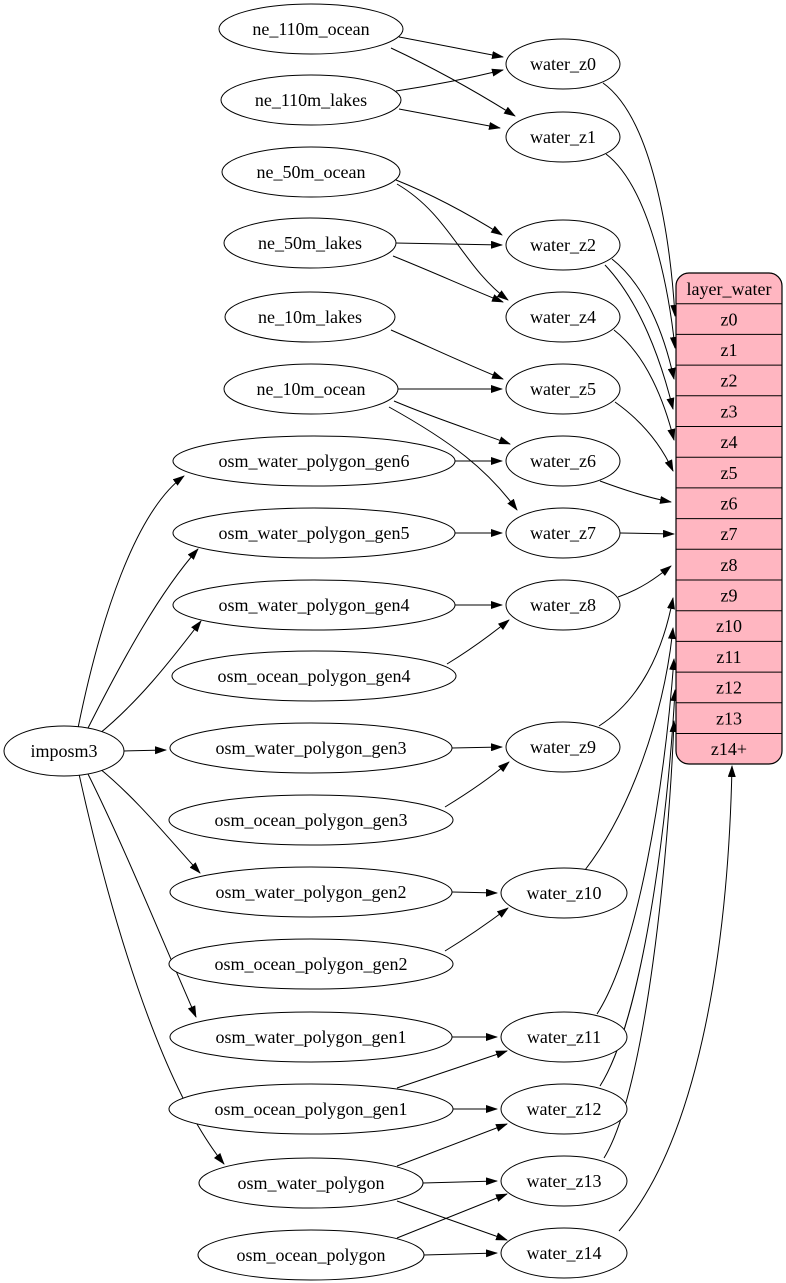 Image resolution: width=786 pixels, height=1283 pixels. I want to click on edge-water_z10-row-z10, so click(630, 749).